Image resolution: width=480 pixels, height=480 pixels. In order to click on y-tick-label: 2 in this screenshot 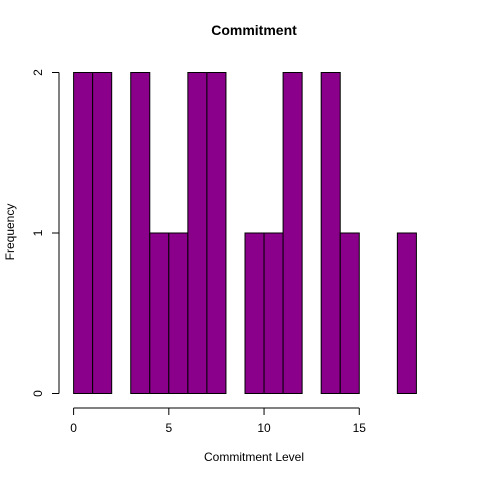, I will do `click(38, 72)`.